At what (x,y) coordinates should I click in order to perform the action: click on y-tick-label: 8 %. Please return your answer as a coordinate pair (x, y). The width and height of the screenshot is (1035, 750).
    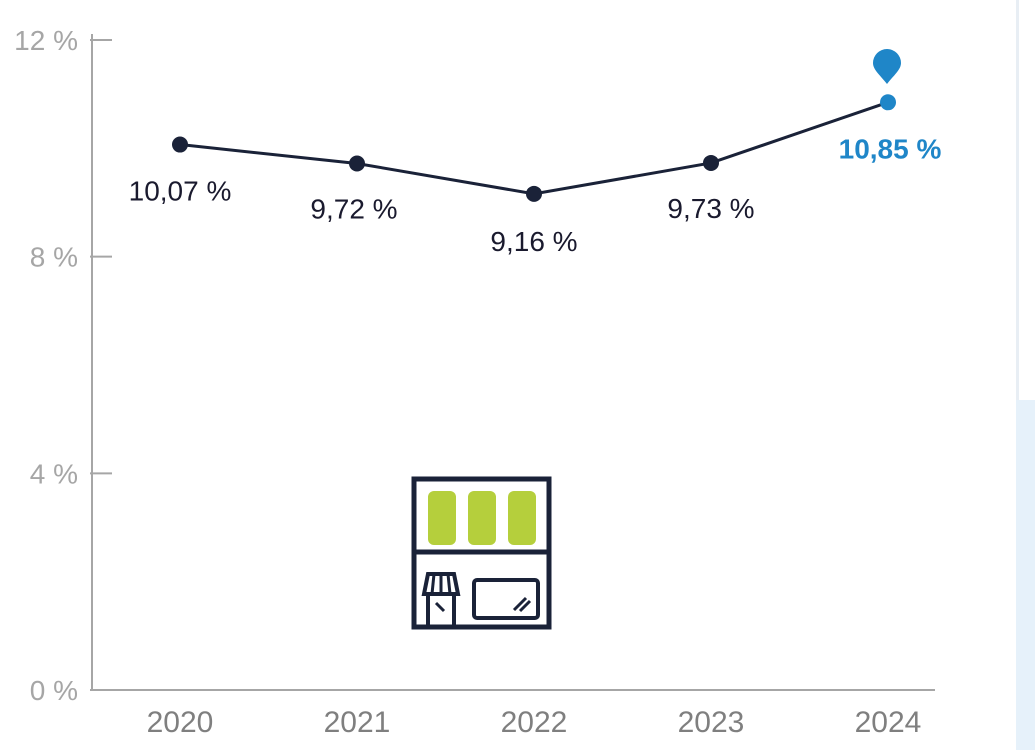
    Looking at the image, I should click on (54, 257).